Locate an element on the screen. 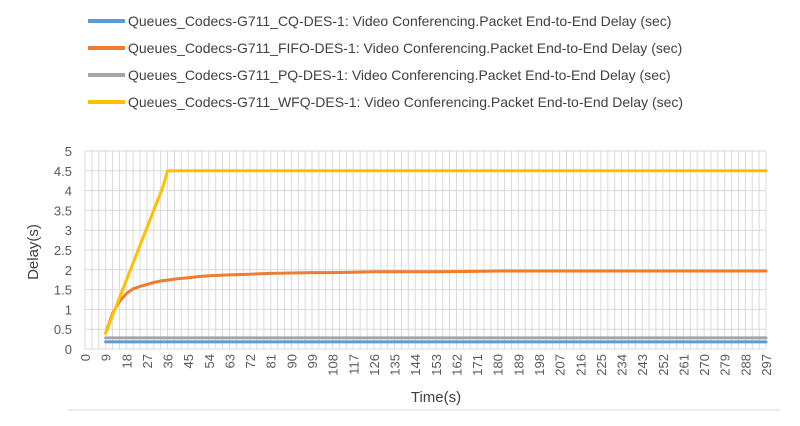  x-tick-label: 180 is located at coordinates (498, 365).